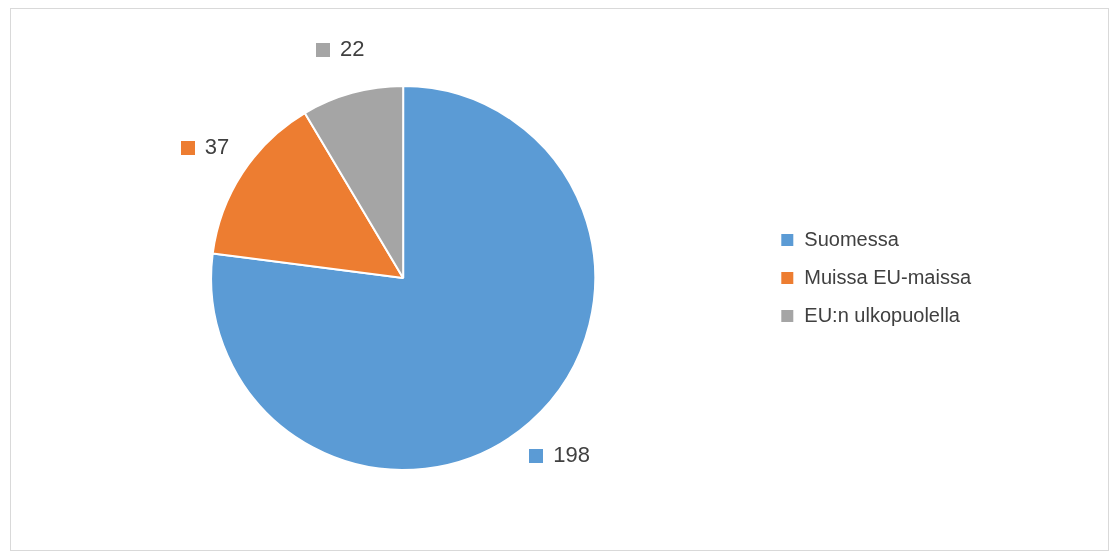 This screenshot has width=1111, height=551. I want to click on data-label: 37, so click(217, 147).